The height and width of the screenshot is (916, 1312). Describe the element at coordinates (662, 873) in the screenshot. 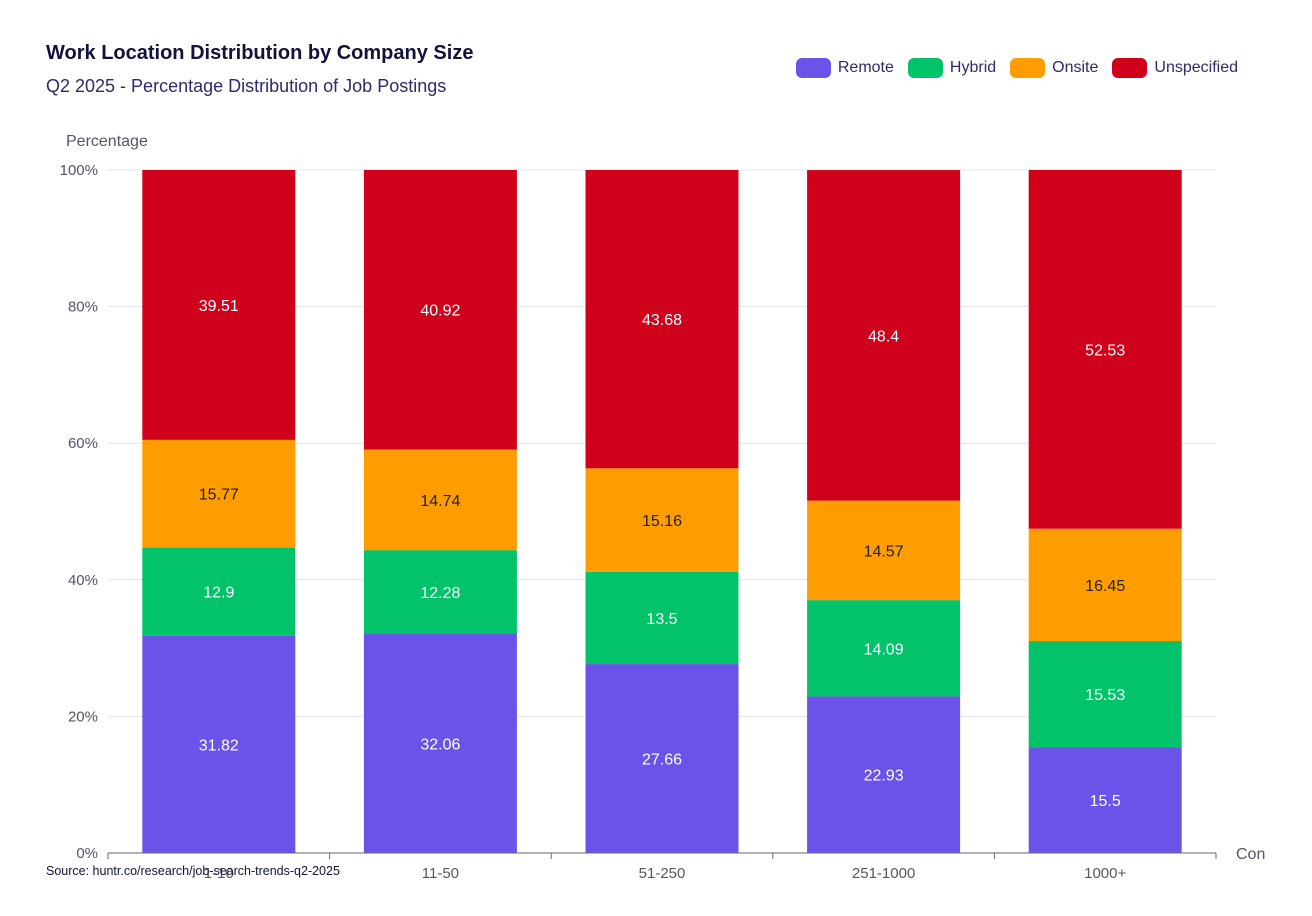

I see `x-tick-label: 51-250` at that location.